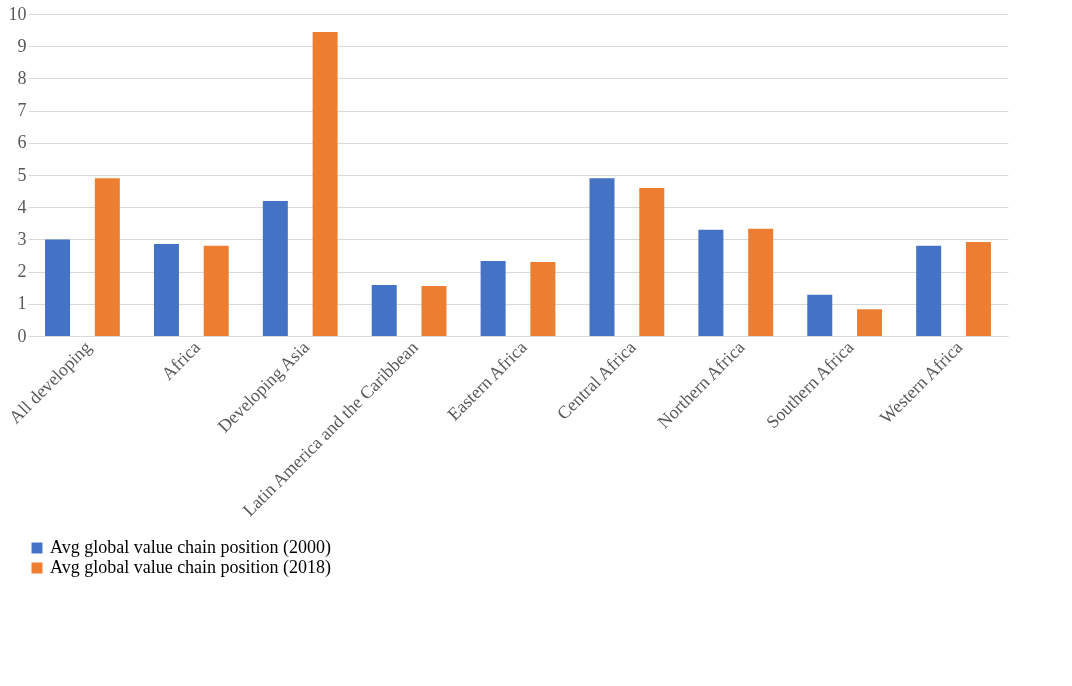  I want to click on y-tick-label: 0, so click(22, 335).